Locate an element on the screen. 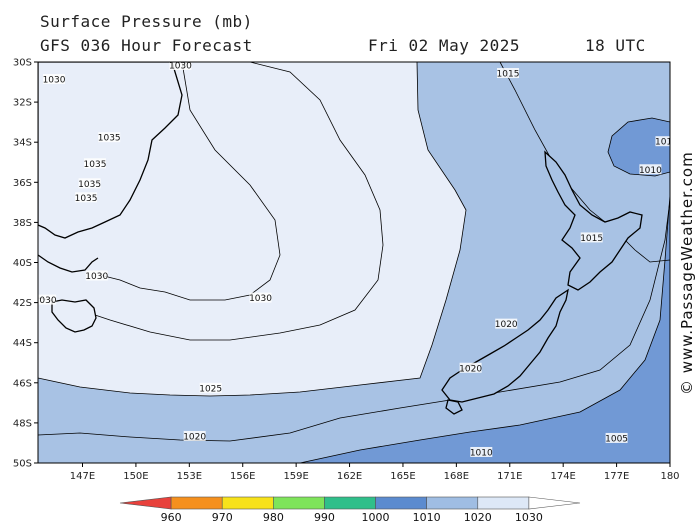 The height and width of the screenshot is (525, 700). credit-text: © www.PassageWeather.com is located at coordinates (687, 273).